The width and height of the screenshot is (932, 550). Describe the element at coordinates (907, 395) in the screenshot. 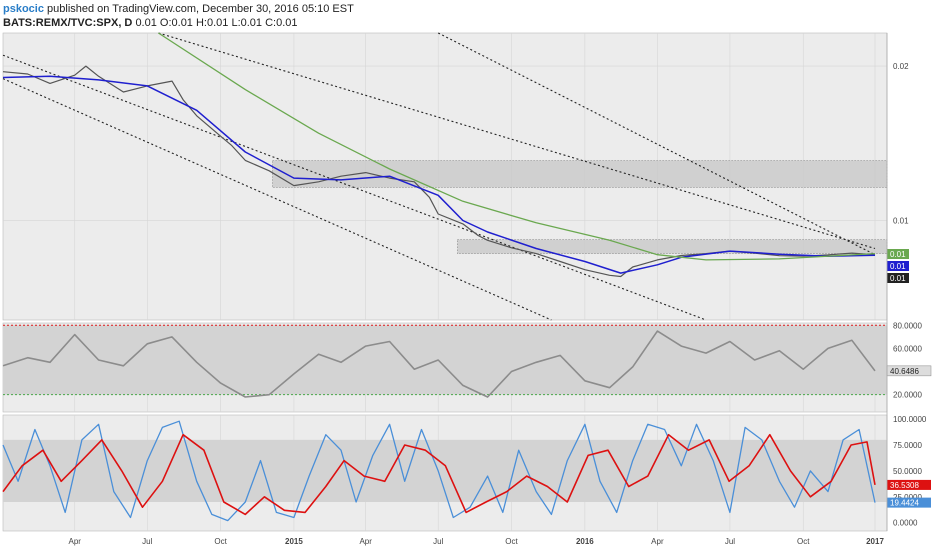

I see `rsi-y-tick-label: 20.0000` at that location.